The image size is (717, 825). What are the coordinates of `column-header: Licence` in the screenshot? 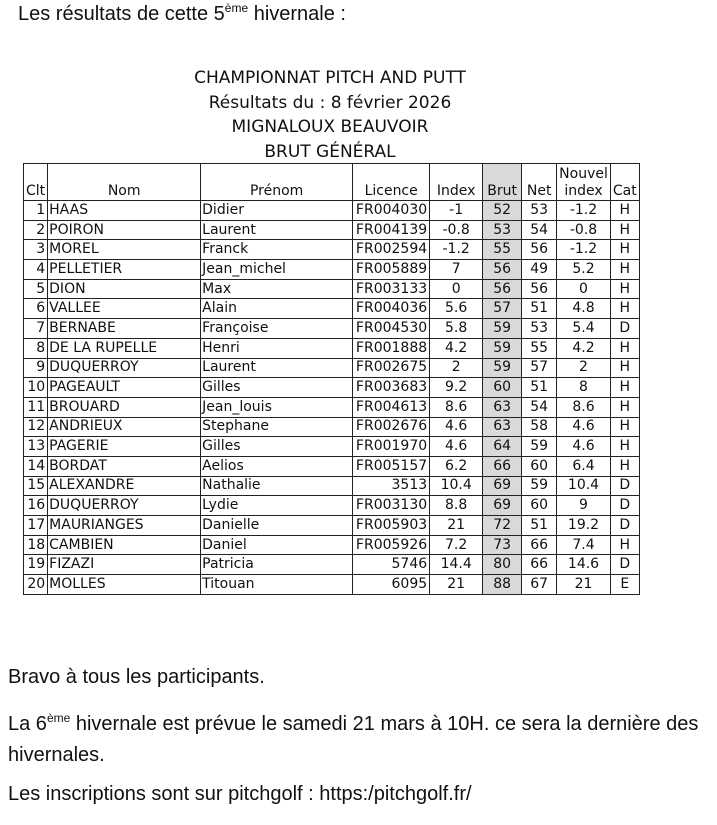 It's located at (391, 182).